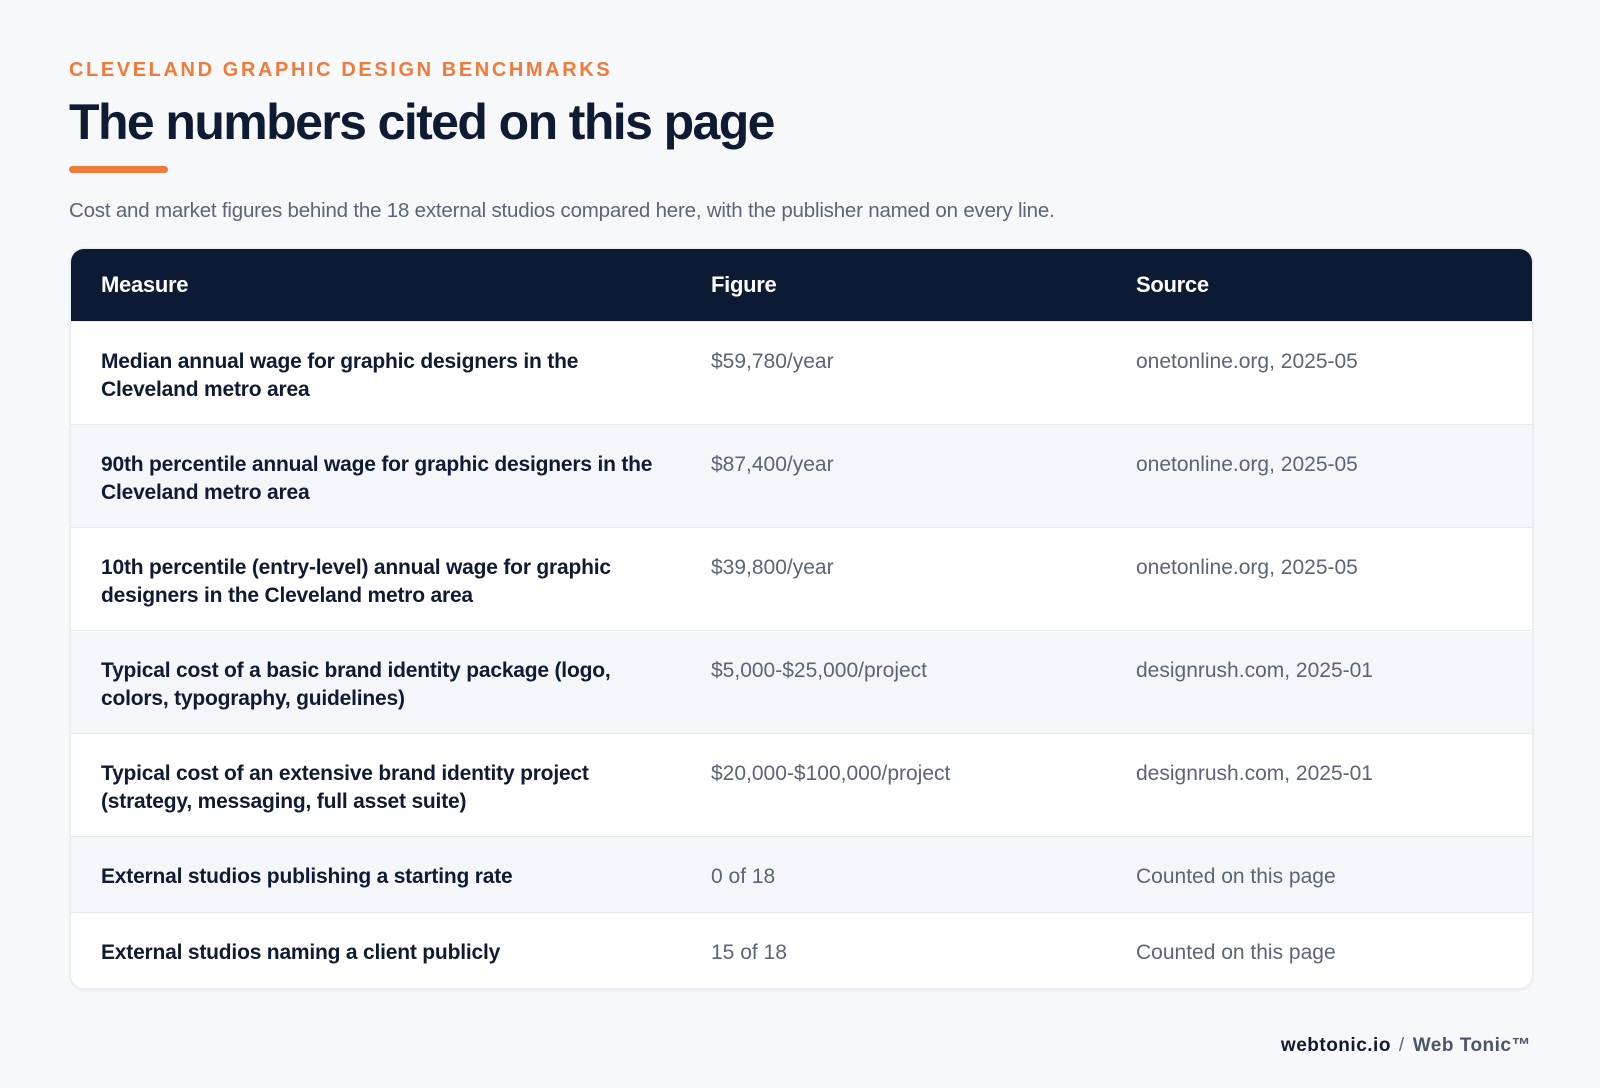 Image resolution: width=1600 pixels, height=1088 pixels. Describe the element at coordinates (376, 285) in the screenshot. I see `column-header-measure: Measure` at that location.